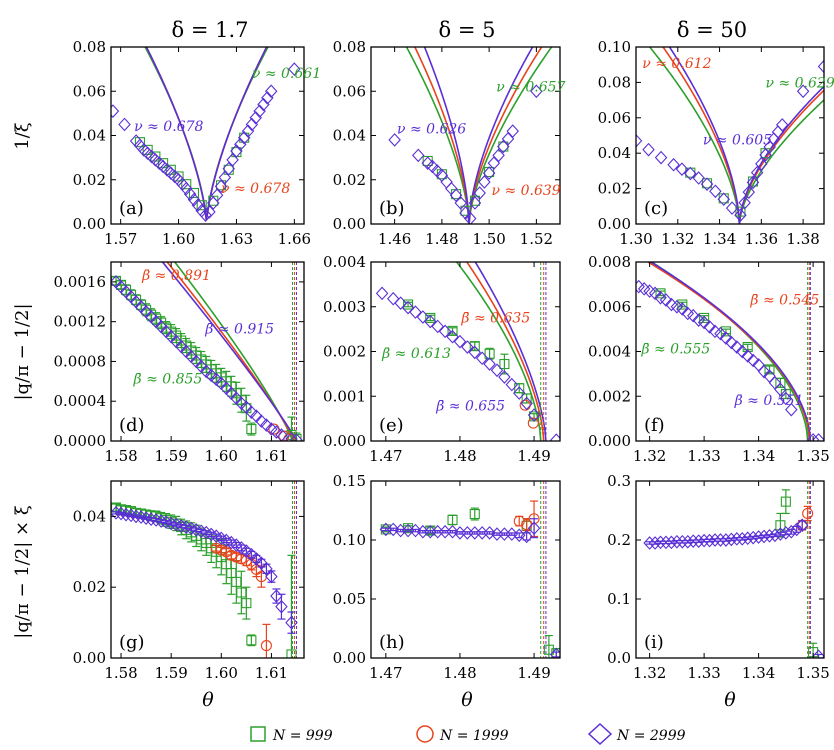 The height and width of the screenshot is (750, 834). What do you see at coordinates (385, 456) in the screenshot?
I see `x-tick-label: 1.47` at bounding box center [385, 456].